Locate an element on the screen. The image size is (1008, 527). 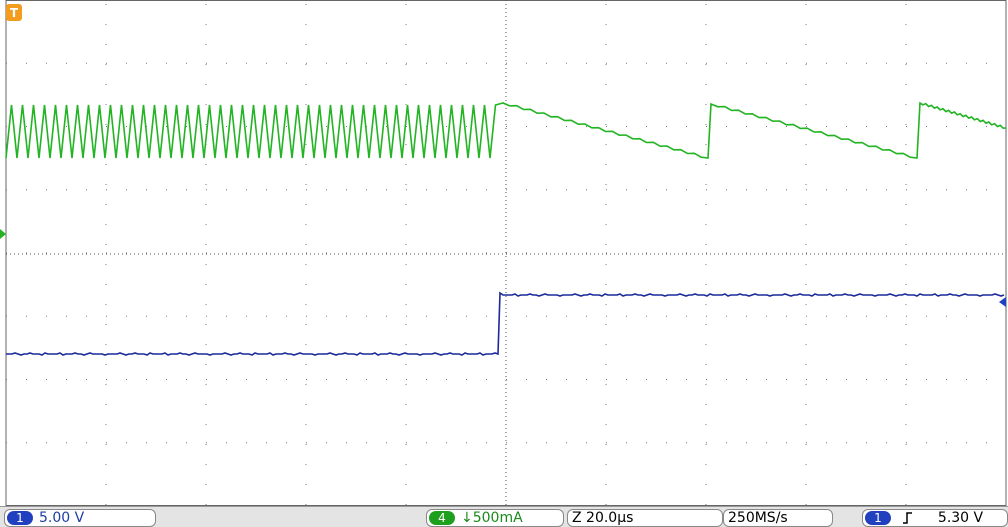
trigger-position-marker is located at coordinates (14, 12).